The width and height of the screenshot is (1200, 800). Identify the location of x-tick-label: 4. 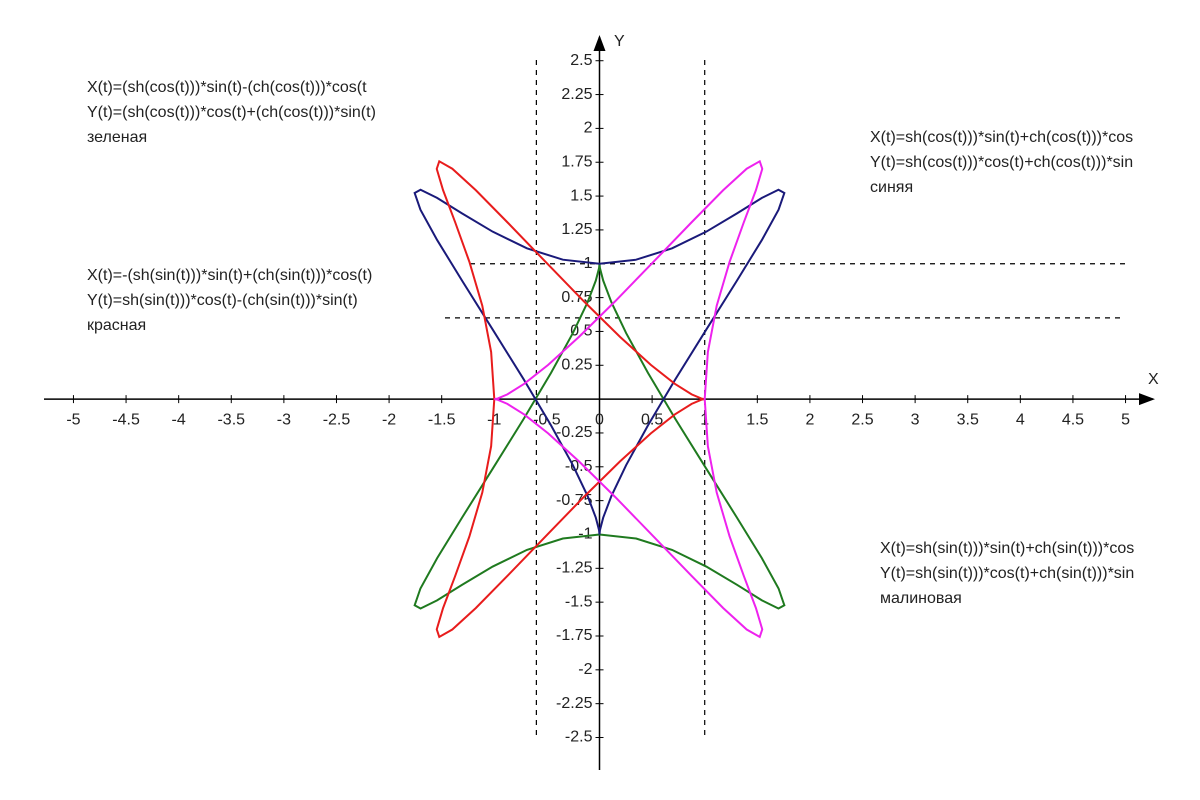
(1020, 419).